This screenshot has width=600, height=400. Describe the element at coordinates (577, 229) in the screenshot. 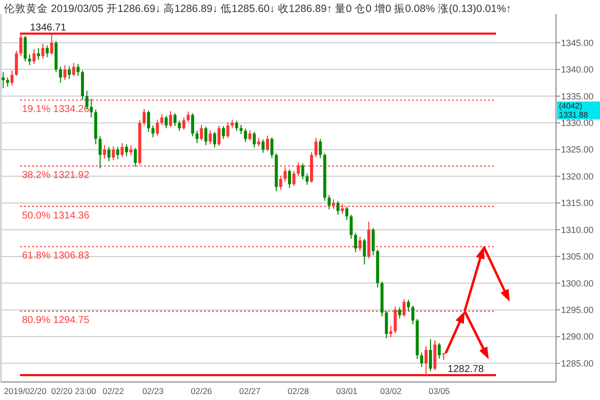

I see `y-tick-label: 1310.00` at that location.